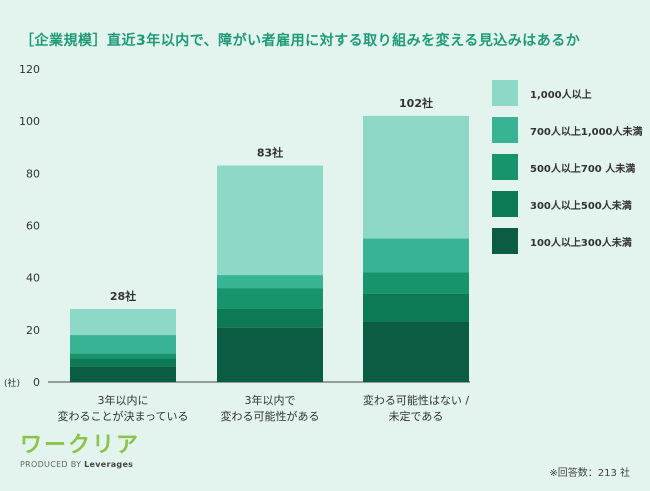 The width and height of the screenshot is (650, 491). What do you see at coordinates (581, 243) in the screenshot?
I see `legend-label: 100人以上300人未満` at bounding box center [581, 243].